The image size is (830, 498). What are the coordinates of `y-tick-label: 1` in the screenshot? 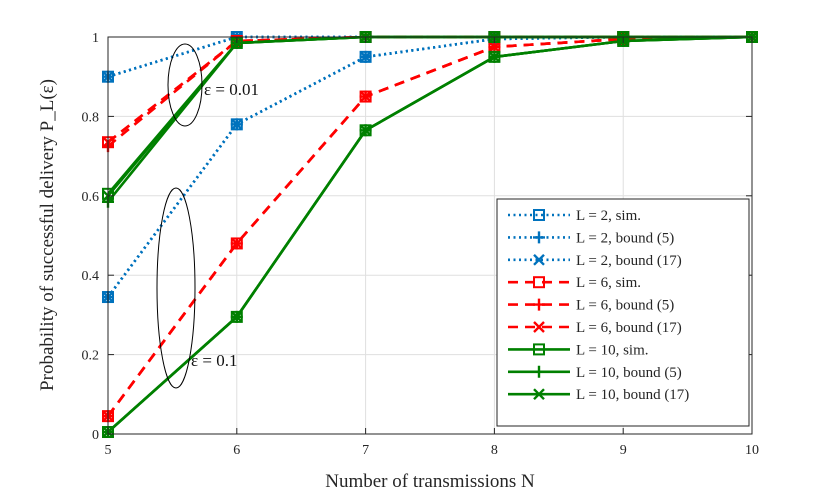 It's located at (95, 38).